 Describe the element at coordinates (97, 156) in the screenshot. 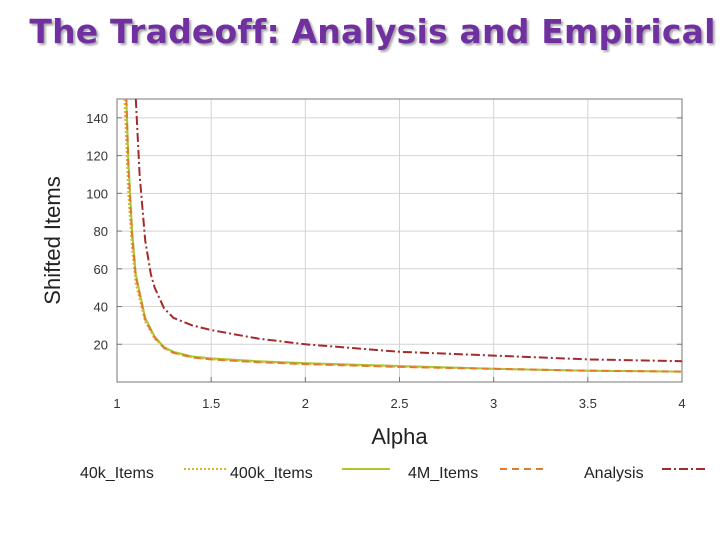

I see `y-tick-label: 120` at that location.